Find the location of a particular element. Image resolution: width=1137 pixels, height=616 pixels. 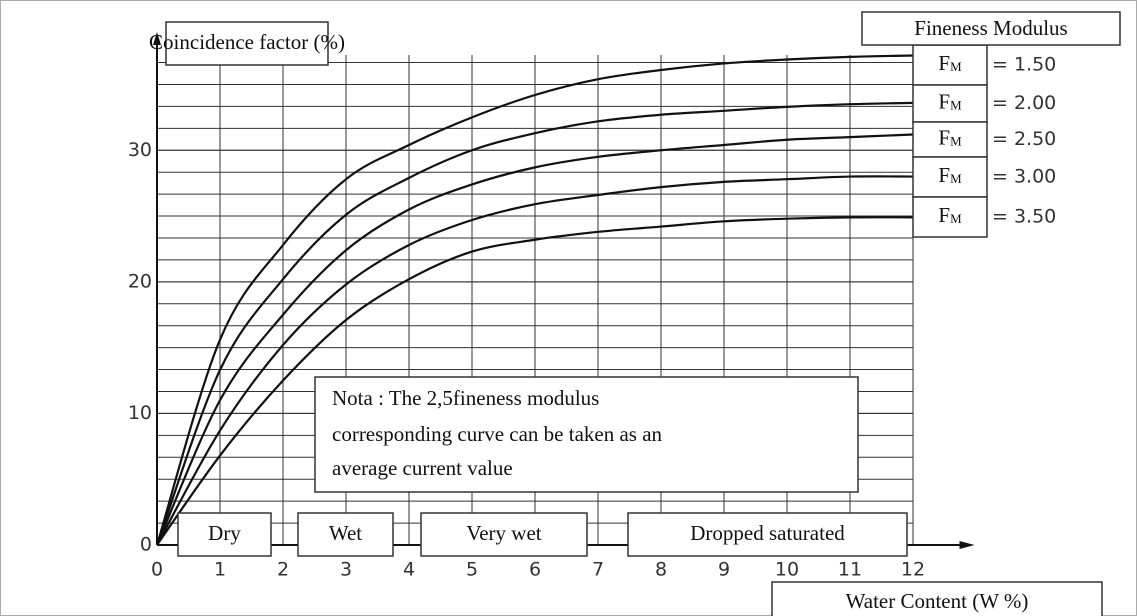

note-line: Nota : The 2,5fineness modulus is located at coordinates (465, 398).